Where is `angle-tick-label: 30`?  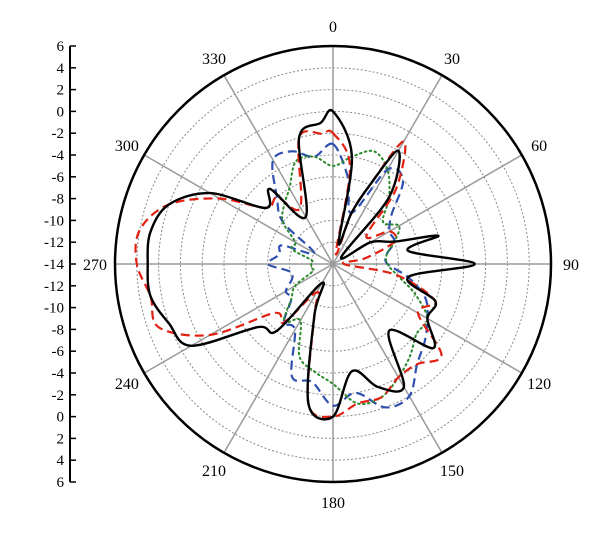 angle-tick-label: 30 is located at coordinates (452, 59).